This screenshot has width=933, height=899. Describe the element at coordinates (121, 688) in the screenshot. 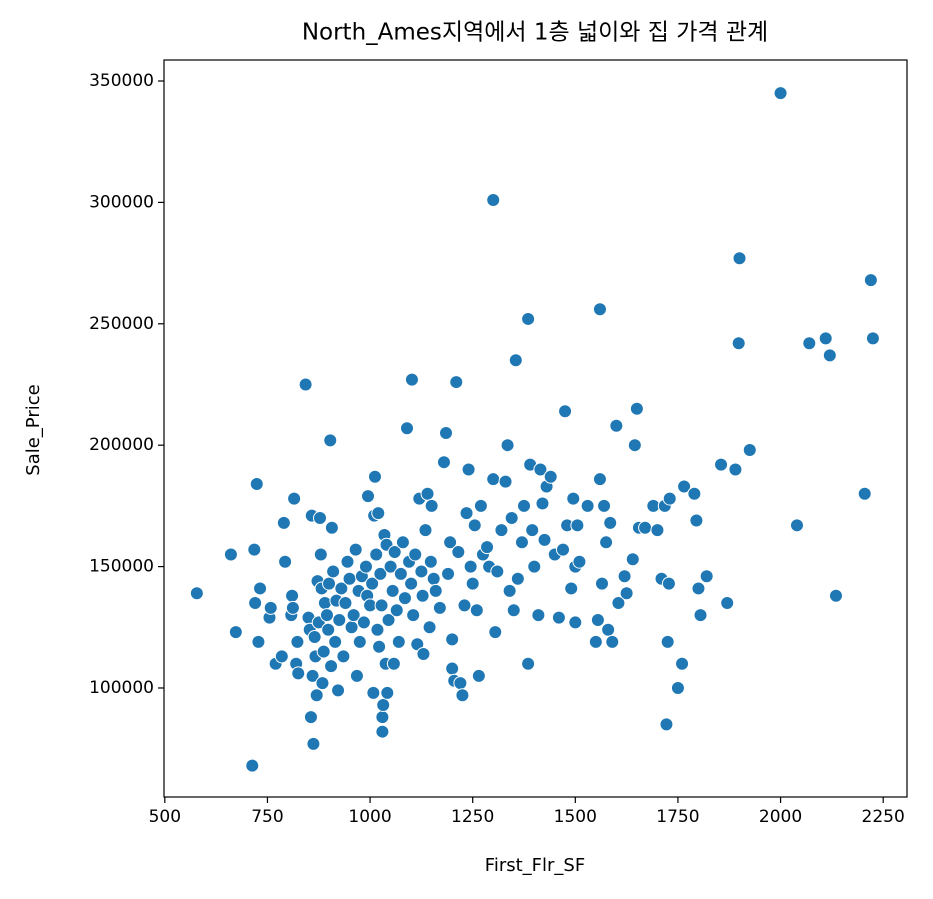

I see `y-tick-label: 100000` at that location.